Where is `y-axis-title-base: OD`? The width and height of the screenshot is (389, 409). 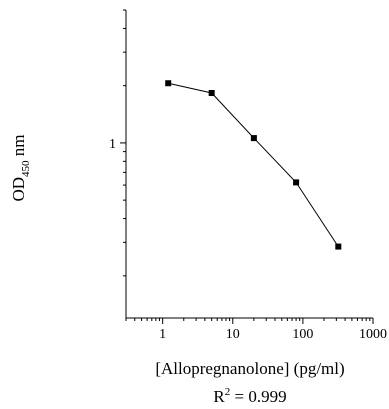
y-axis-title-base: OD is located at coordinates (18, 189).